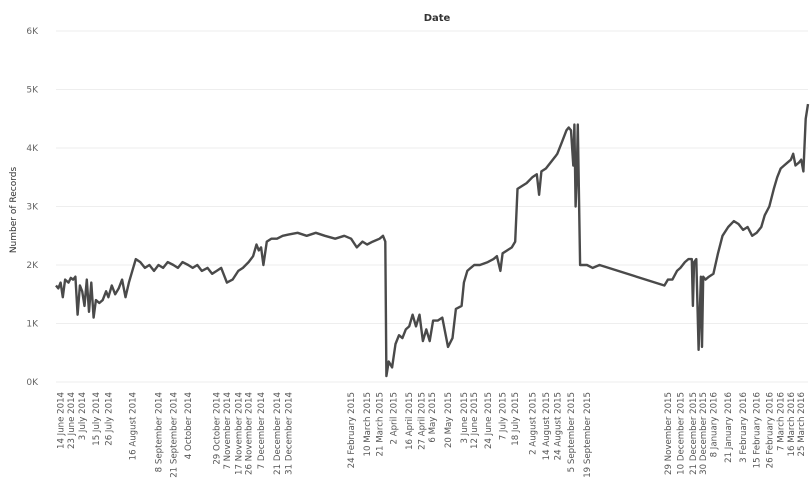 This screenshot has width=810, height=494. I want to click on x-tick-label: 15 February 2016, so click(758, 430).